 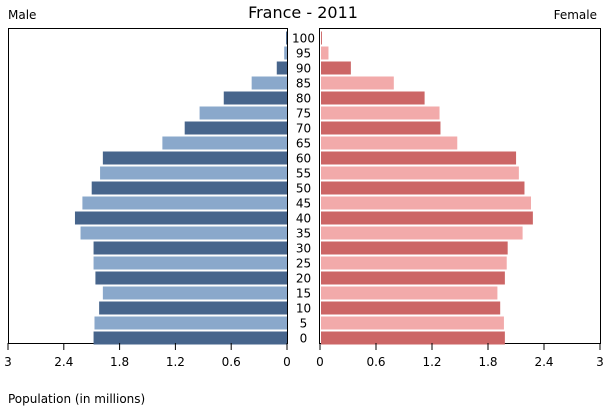 What do you see at coordinates (543, 362) in the screenshot?
I see `female-x-tick-label: 2.4` at bounding box center [543, 362].